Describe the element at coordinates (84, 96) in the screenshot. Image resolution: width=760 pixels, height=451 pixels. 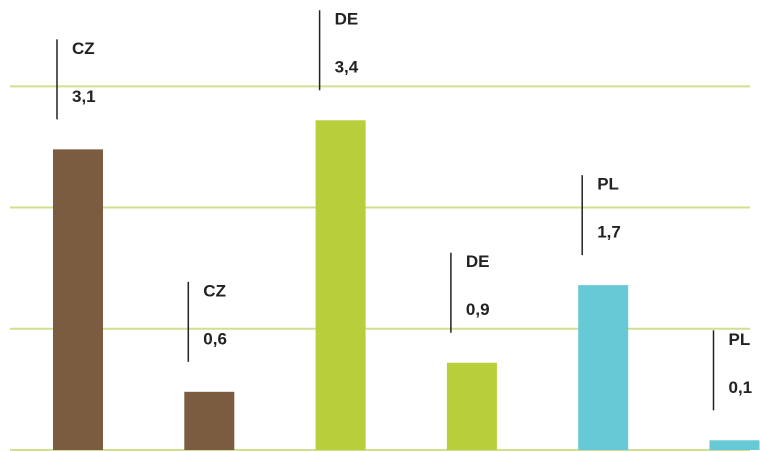
I see `value-label: 3,1` at that location.